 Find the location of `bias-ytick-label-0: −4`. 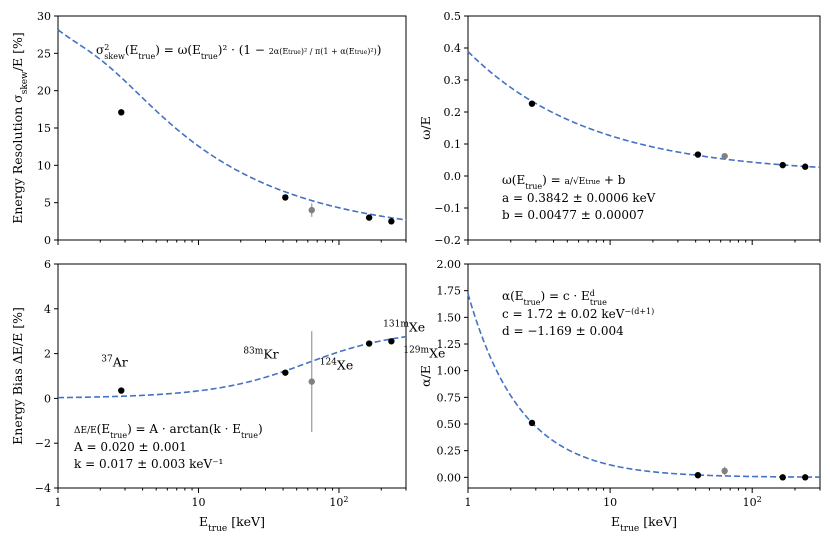

bias-ytick-label-0: −4 is located at coordinates (43, 488).